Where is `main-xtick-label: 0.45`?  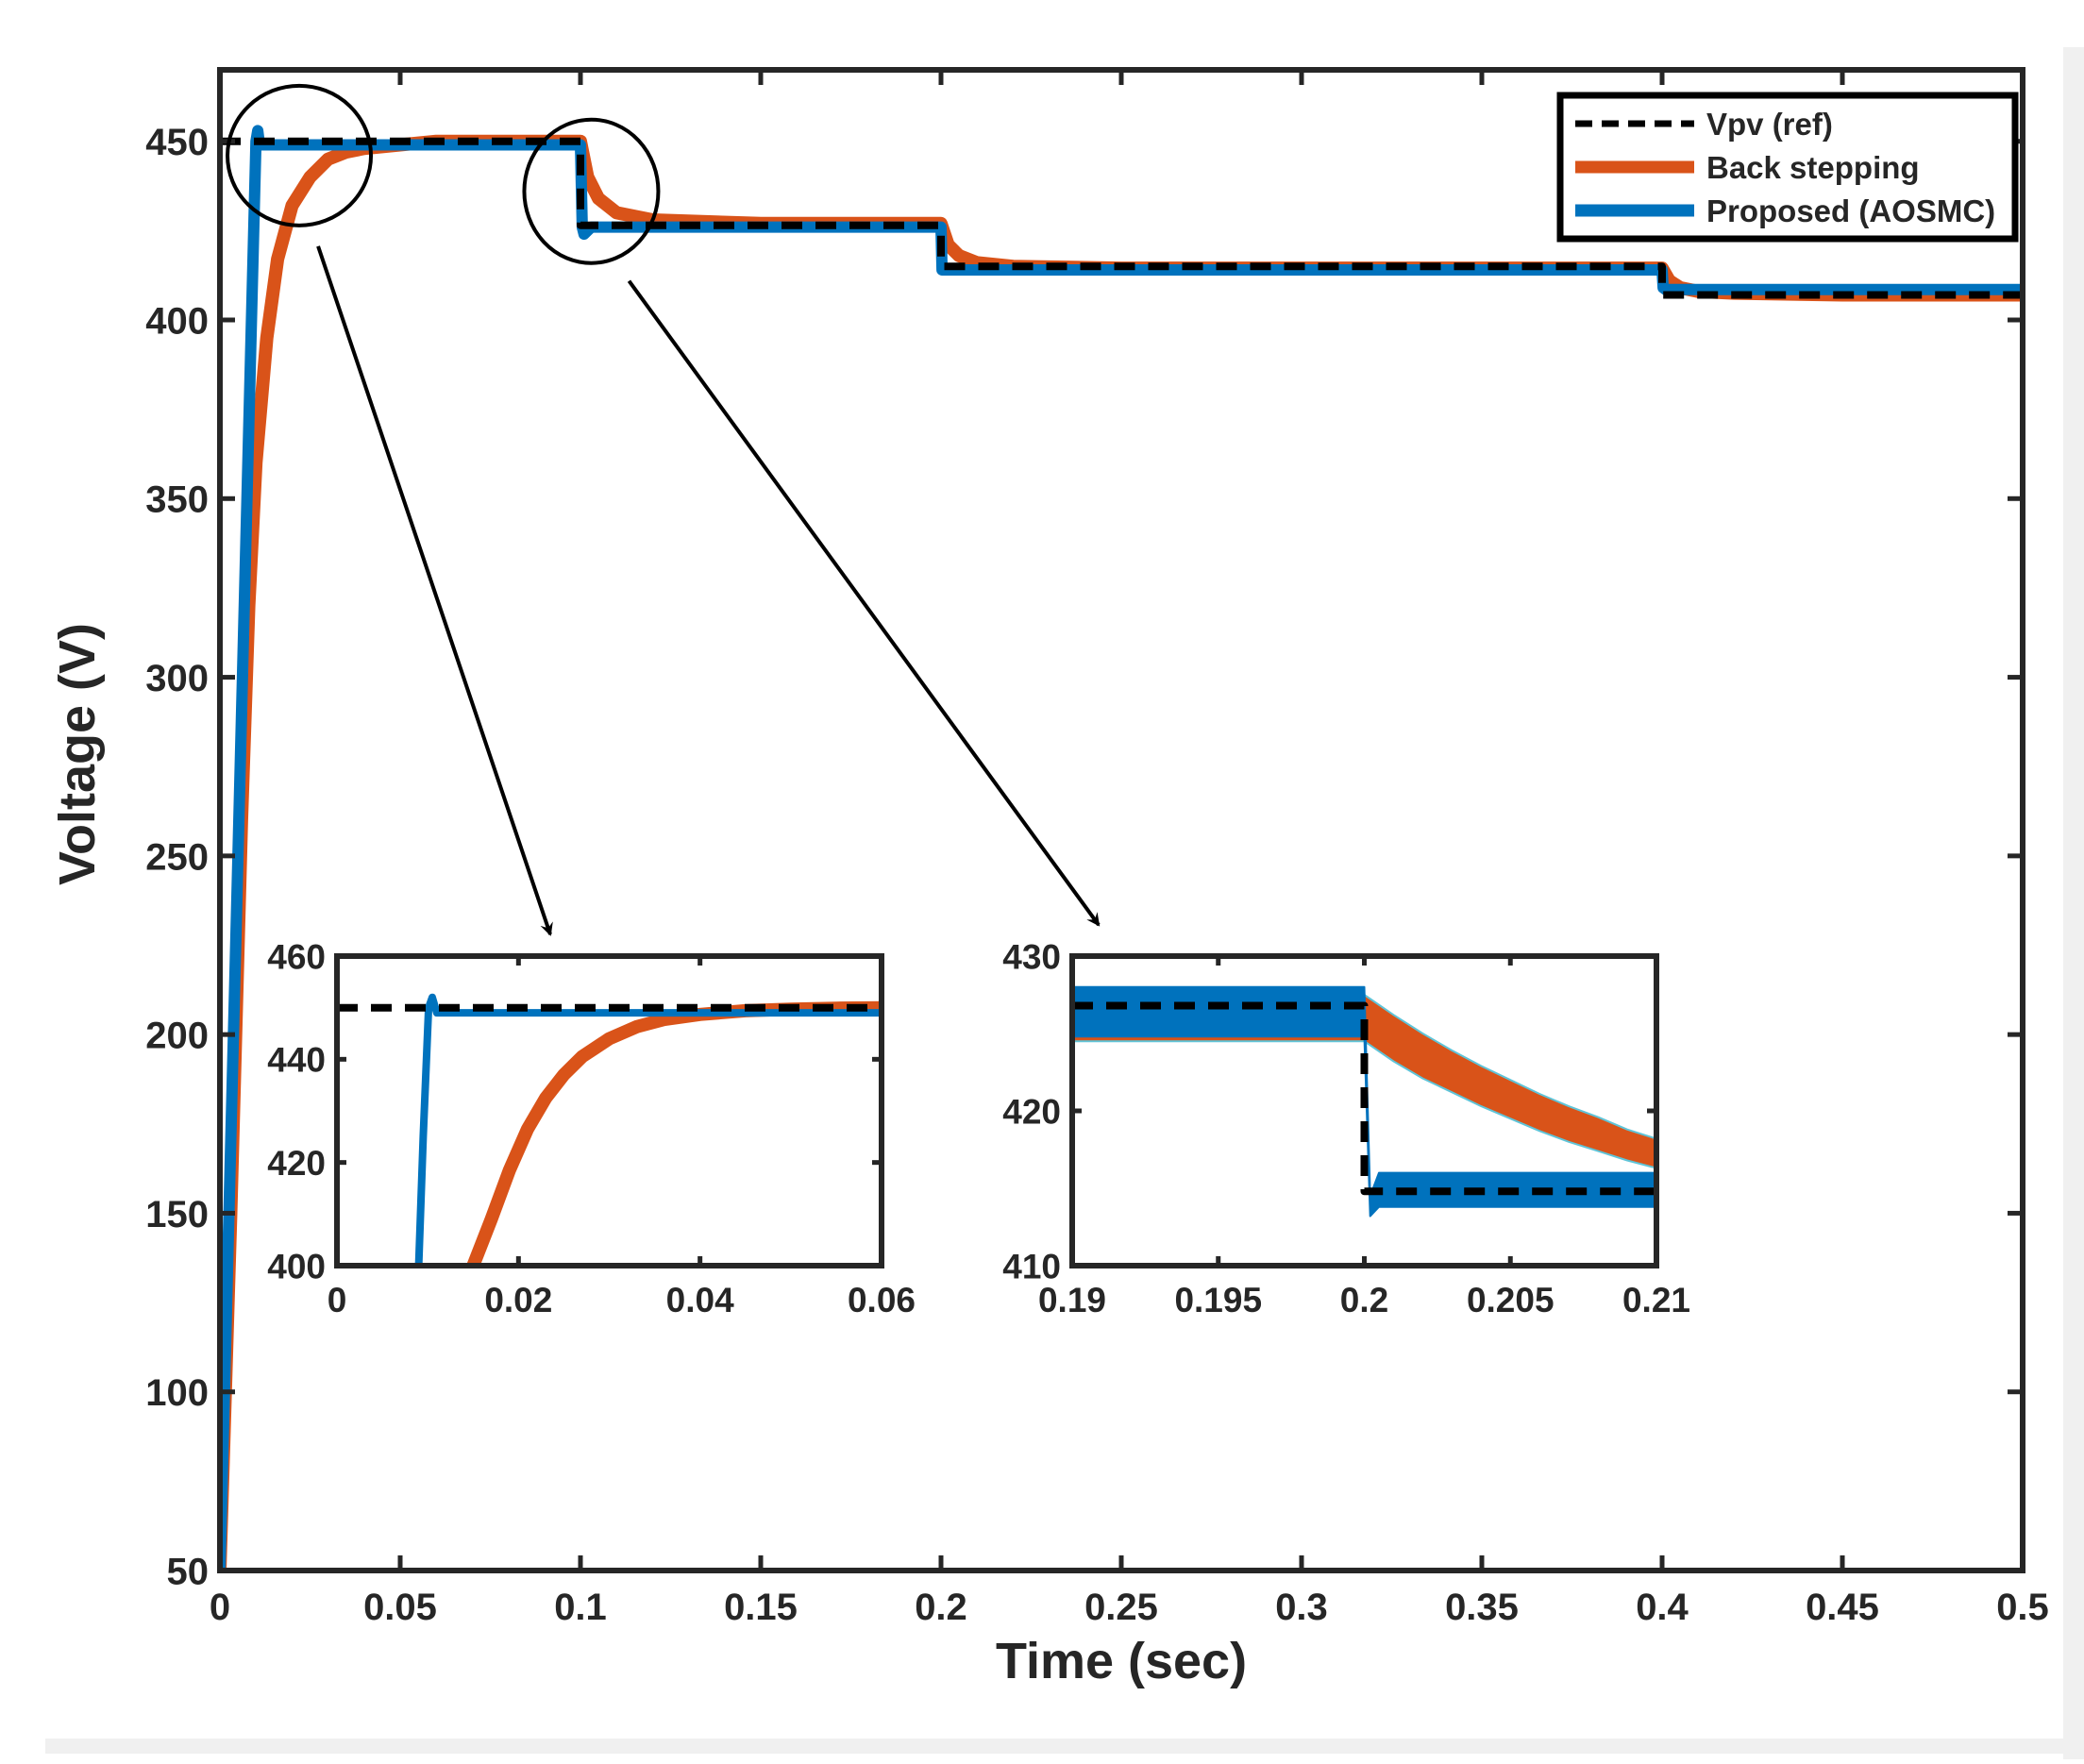
main-xtick-label: 0.45 is located at coordinates (1843, 1607).